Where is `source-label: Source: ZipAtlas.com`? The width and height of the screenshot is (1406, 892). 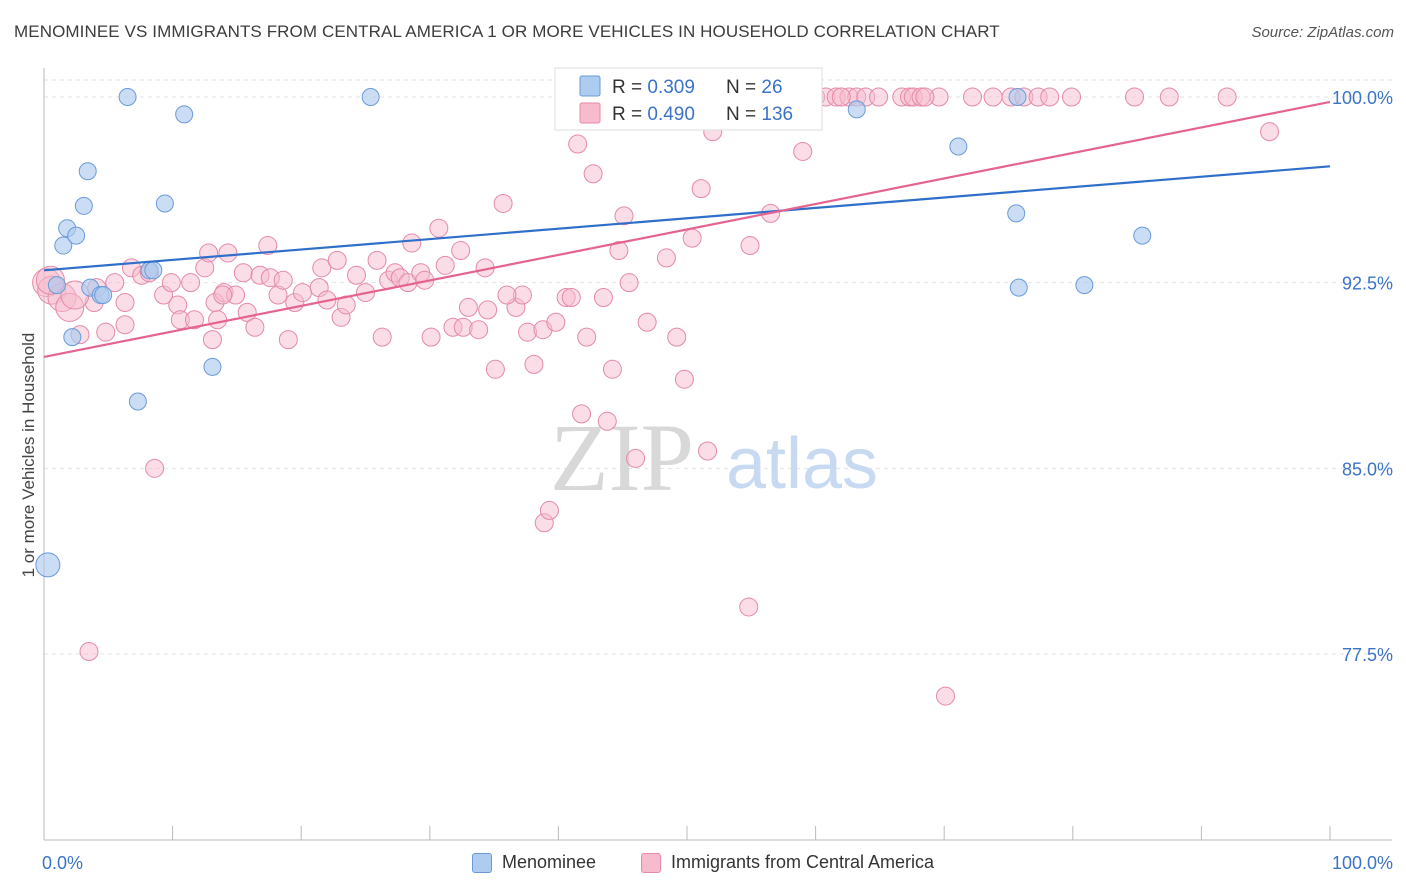
source-label: Source: ZipAtlas.com is located at coordinates (1322, 32).